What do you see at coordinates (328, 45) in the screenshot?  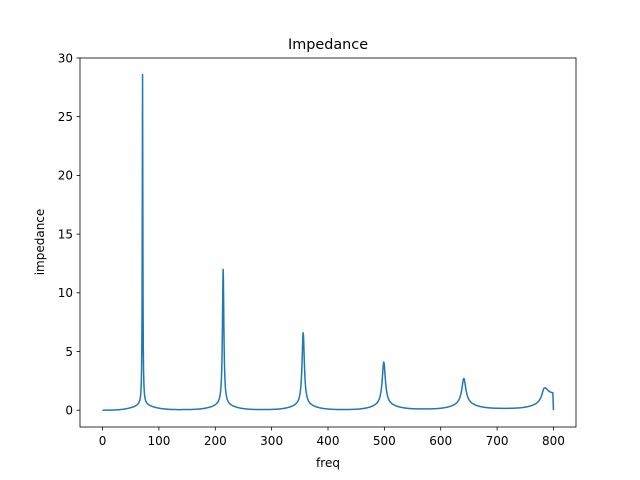 I see `chart-title: Impedance` at bounding box center [328, 45].